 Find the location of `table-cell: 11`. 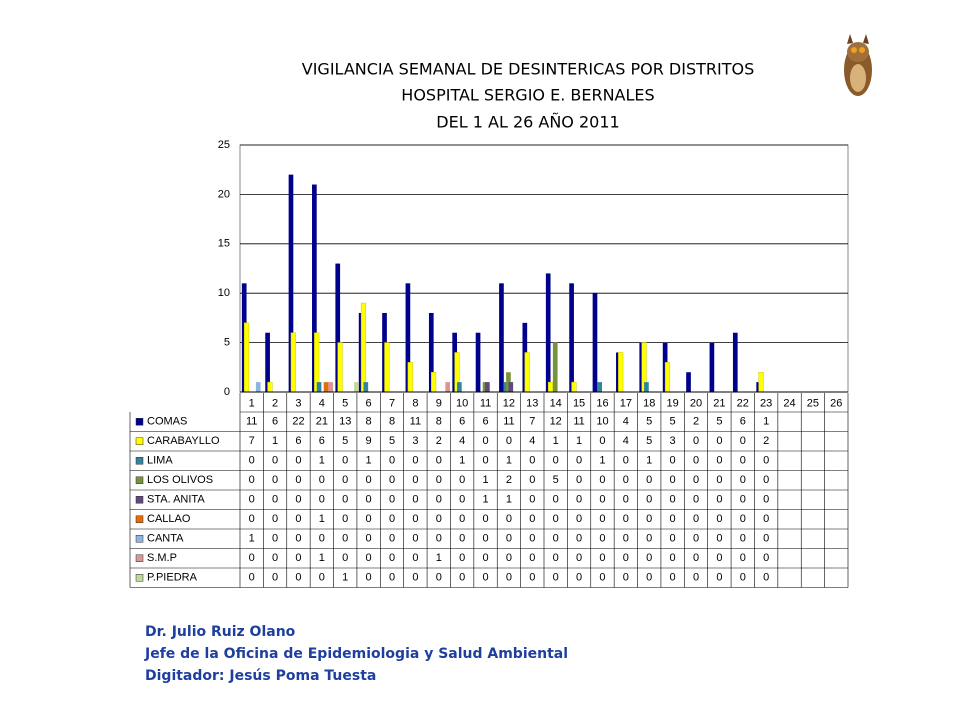

table-cell: 11 is located at coordinates (578, 422).